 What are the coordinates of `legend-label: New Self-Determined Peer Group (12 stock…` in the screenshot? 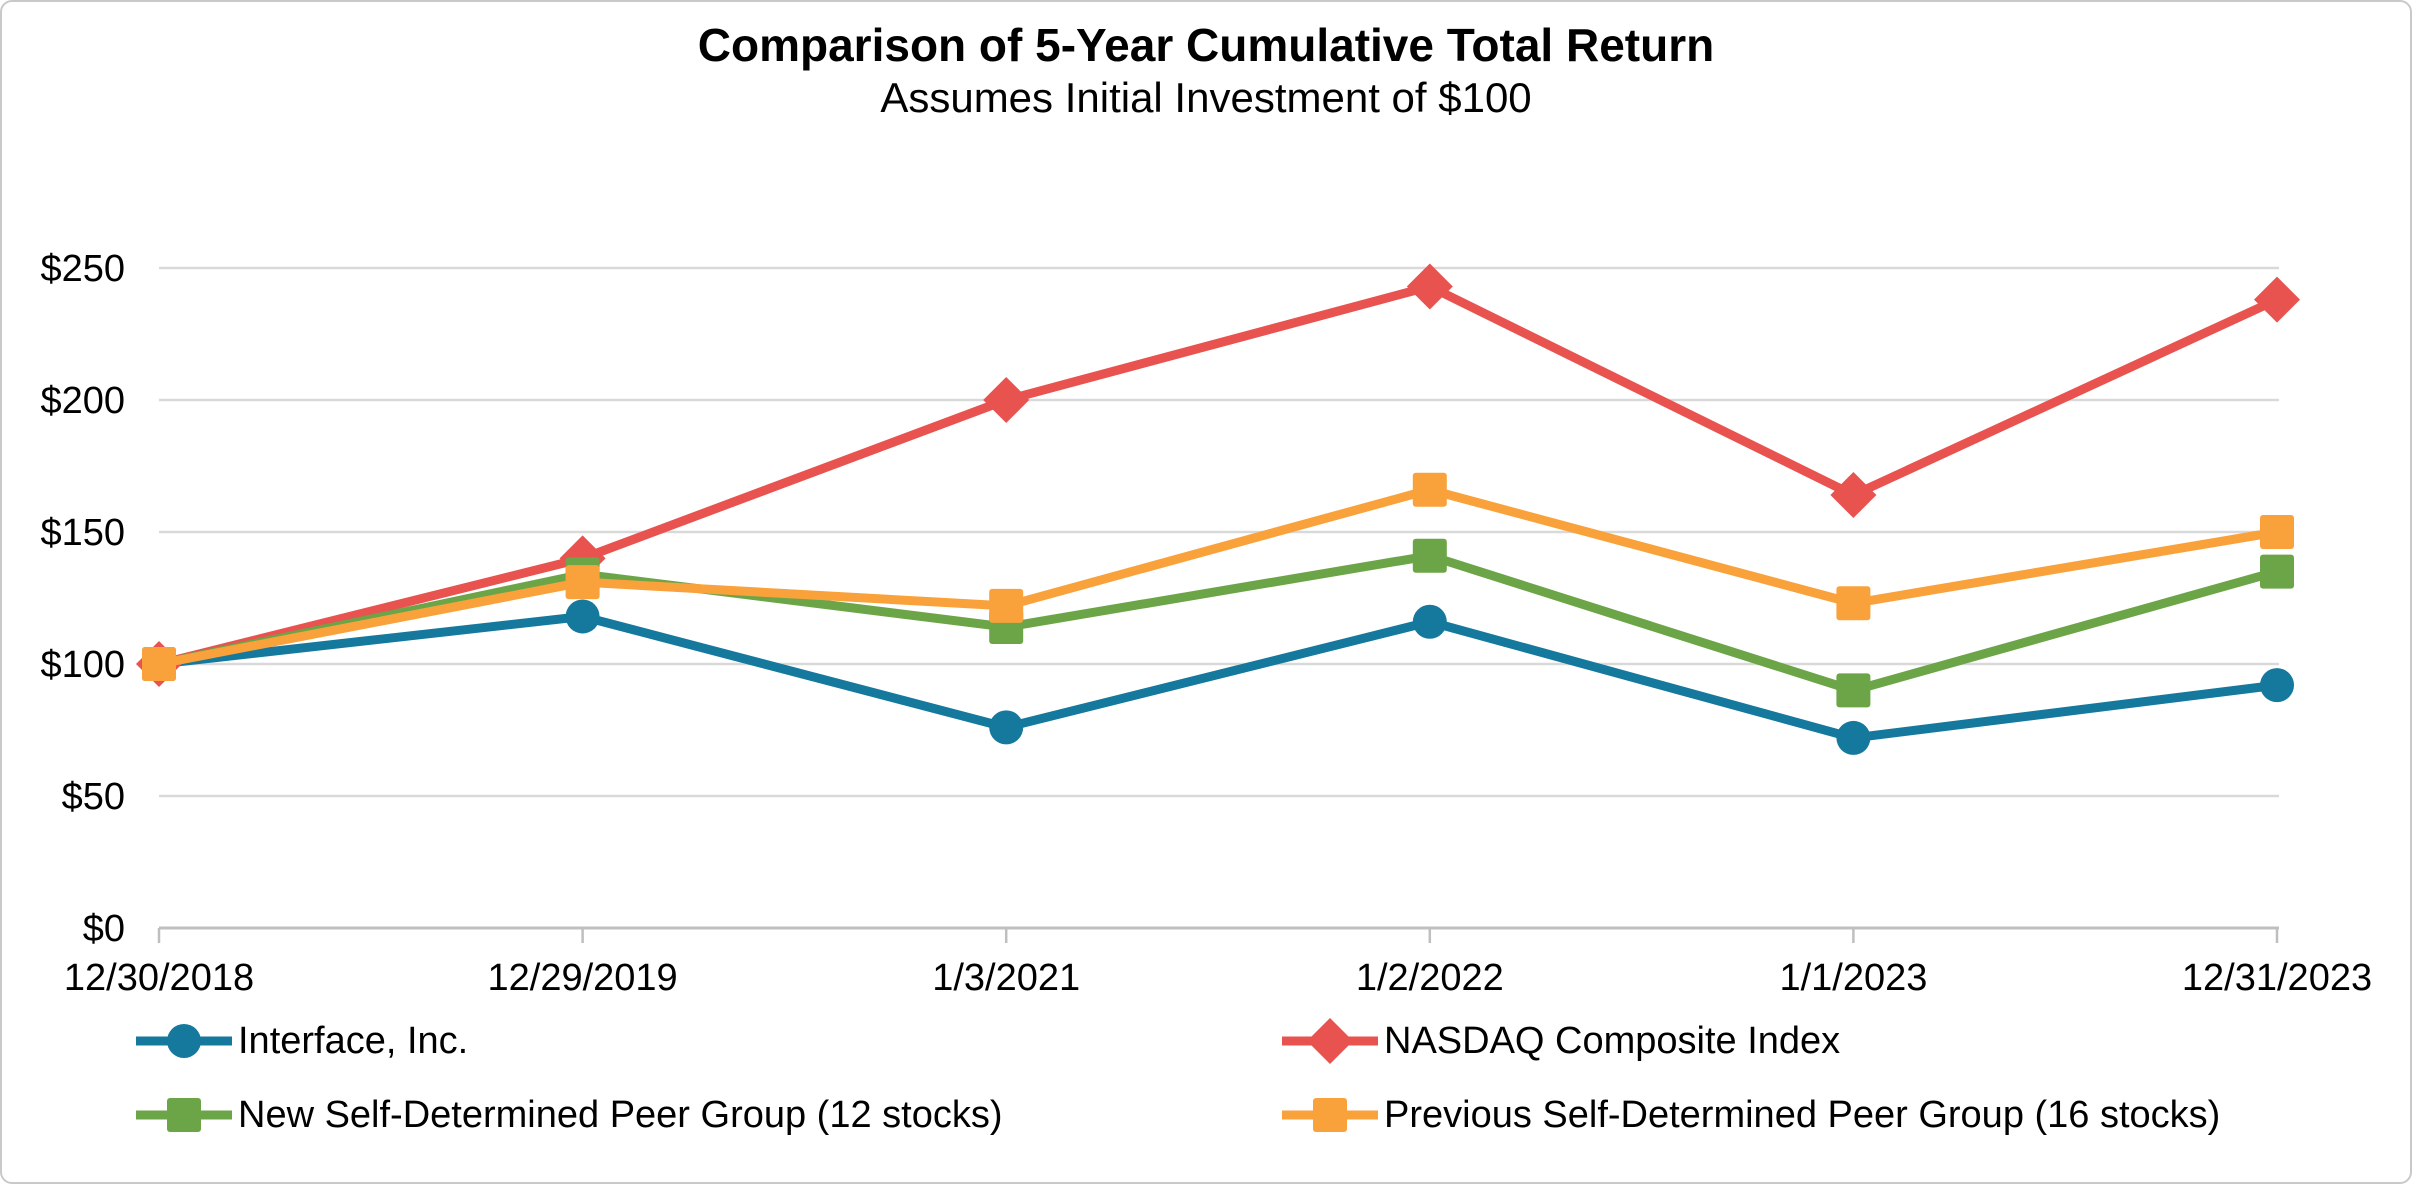 It's located at (620, 1114).